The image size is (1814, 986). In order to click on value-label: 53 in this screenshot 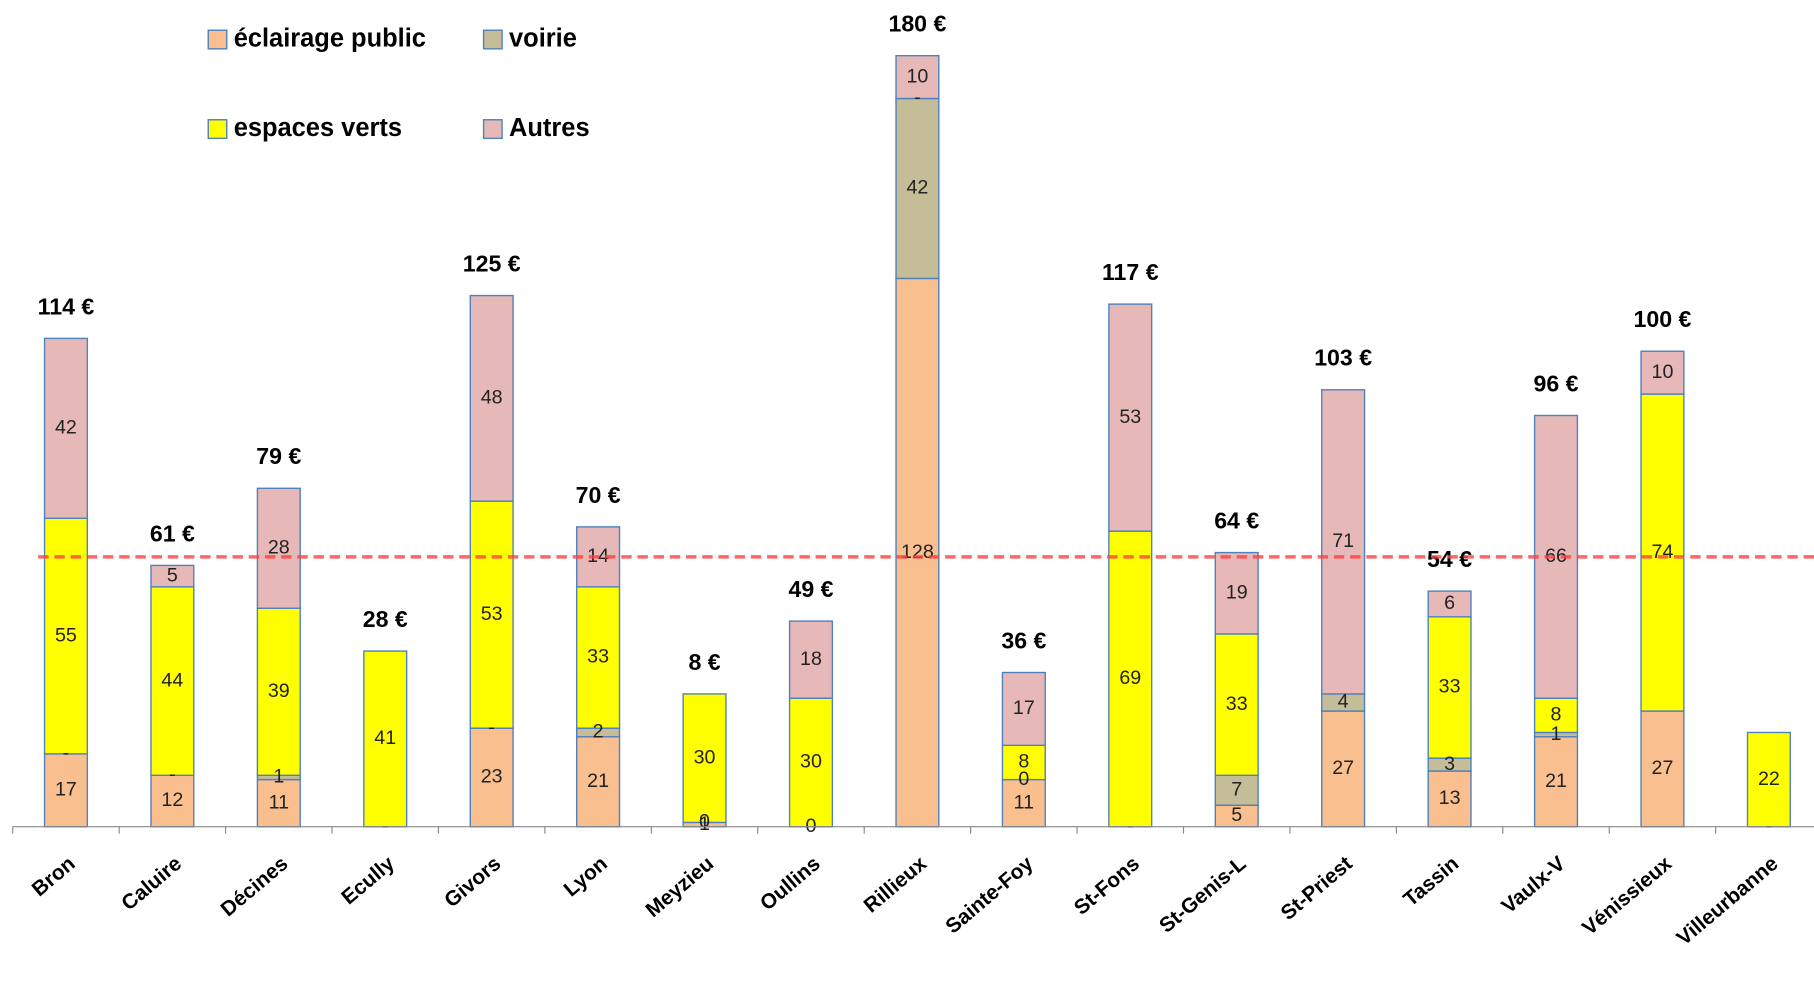, I will do `click(1130, 417)`.